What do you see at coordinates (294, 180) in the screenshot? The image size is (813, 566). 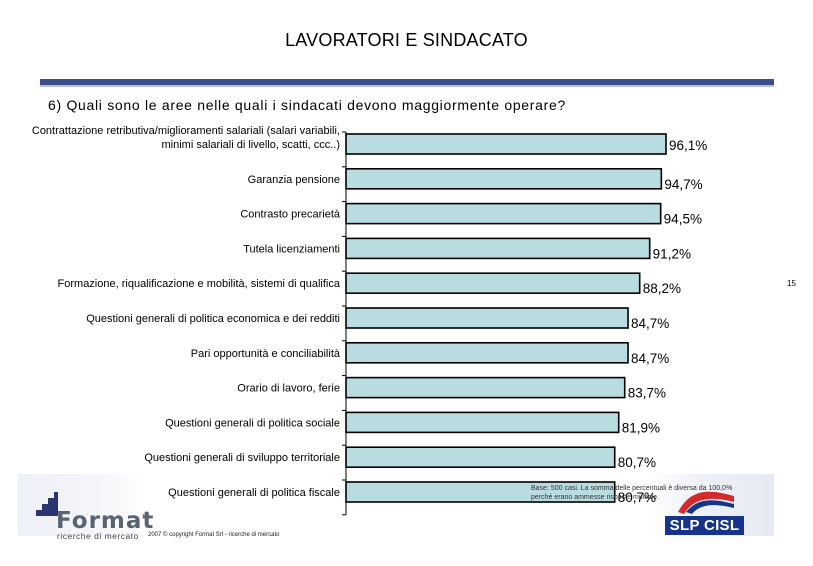 I see `category-label: Garanzia pensione` at bounding box center [294, 180].